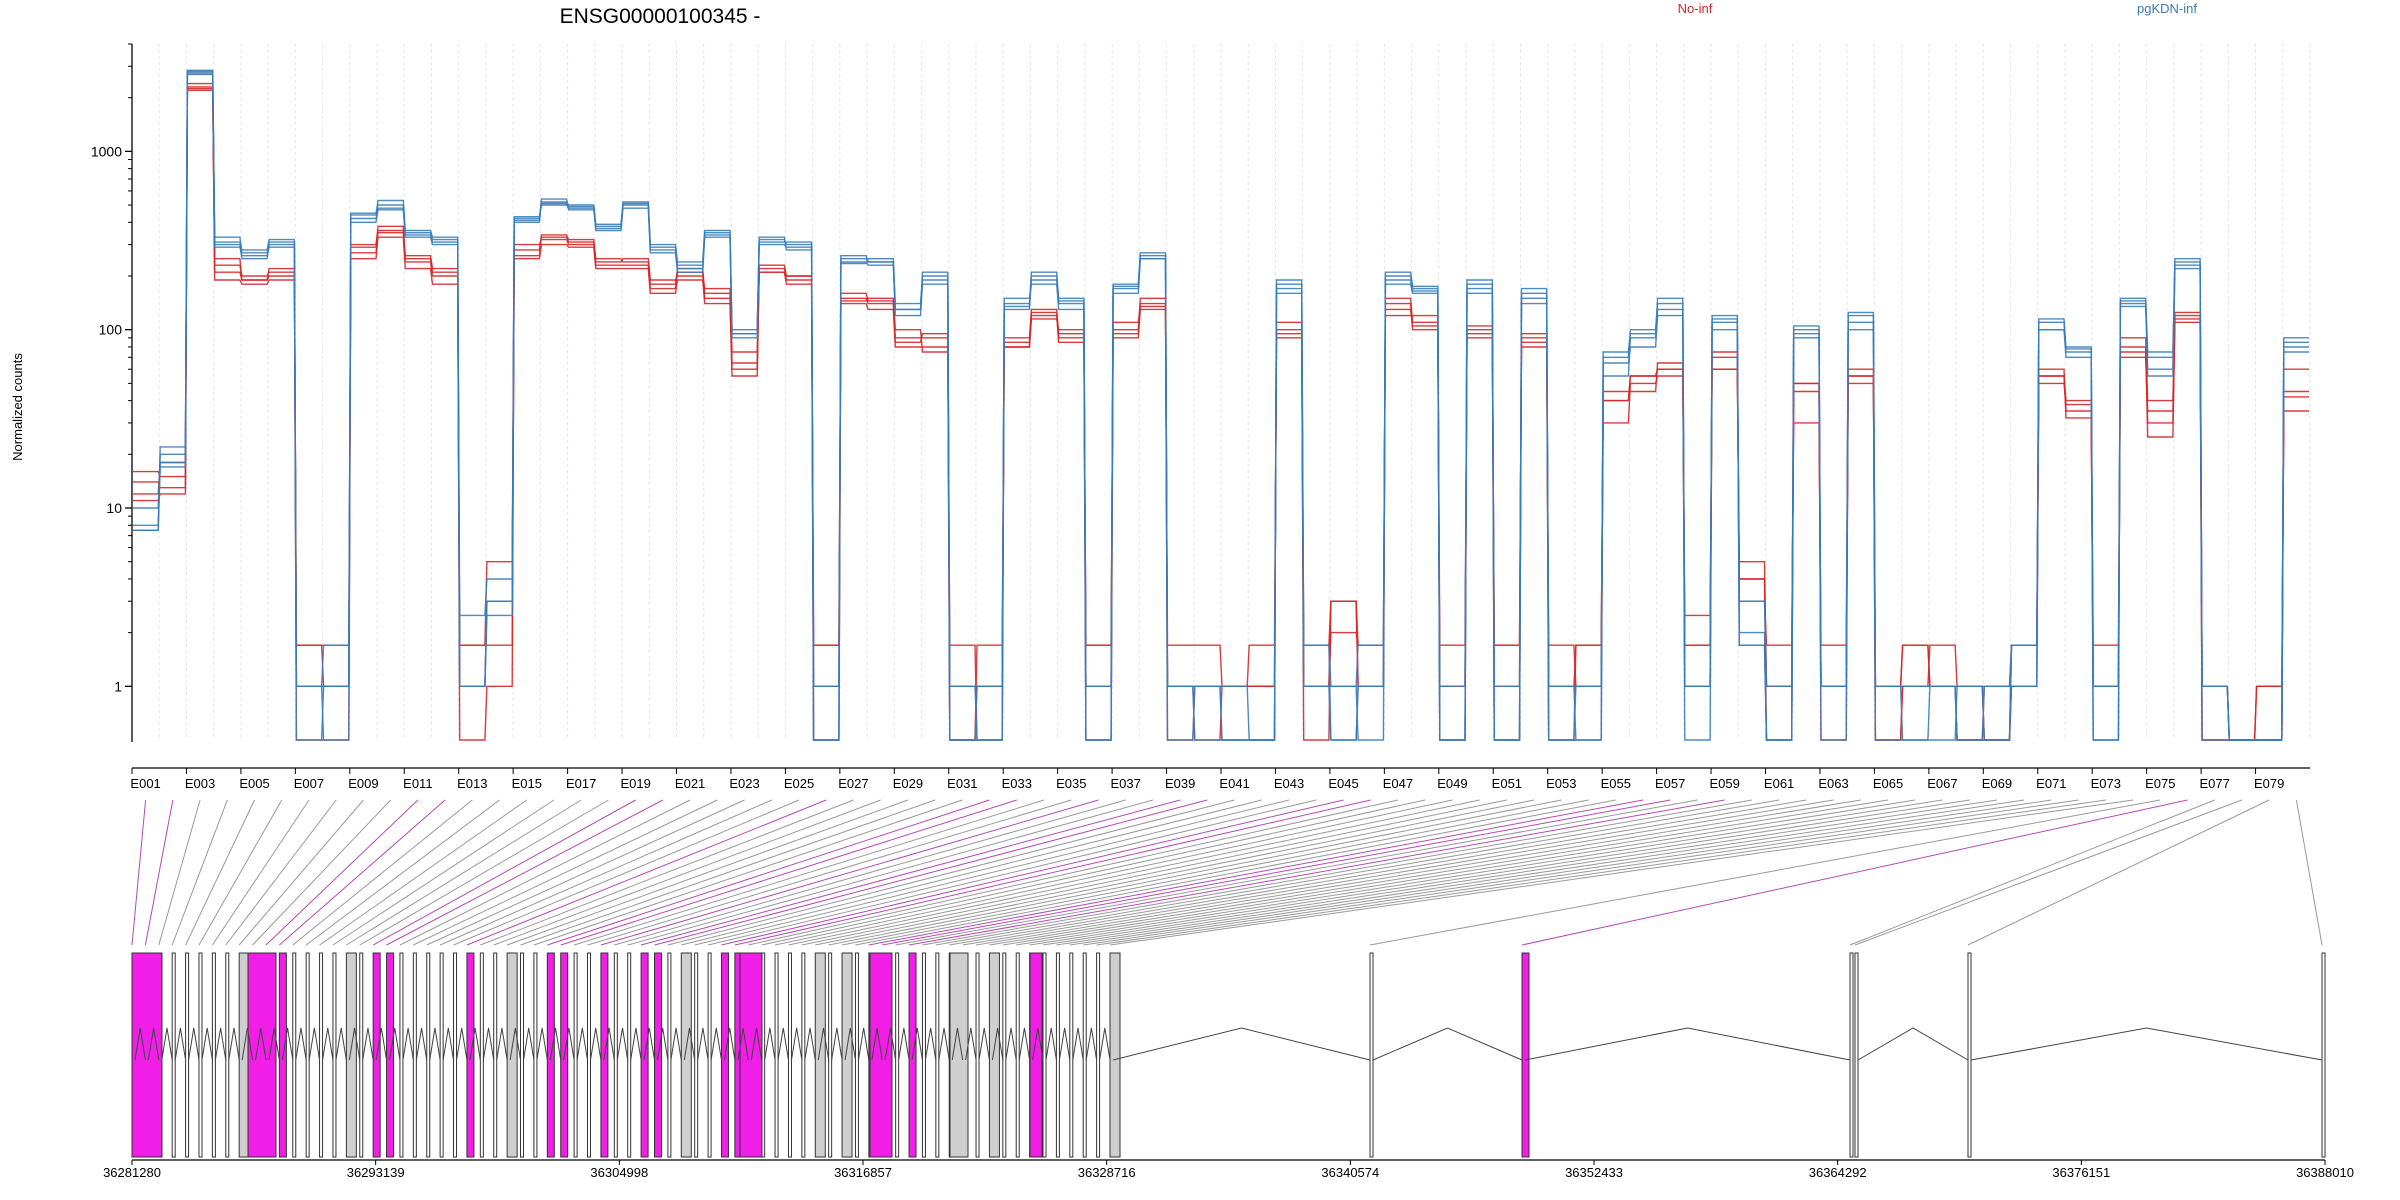 This screenshot has height=1200, width=2400. Describe the element at coordinates (1833, 783) in the screenshot. I see `x-tick-label: E063` at that location.